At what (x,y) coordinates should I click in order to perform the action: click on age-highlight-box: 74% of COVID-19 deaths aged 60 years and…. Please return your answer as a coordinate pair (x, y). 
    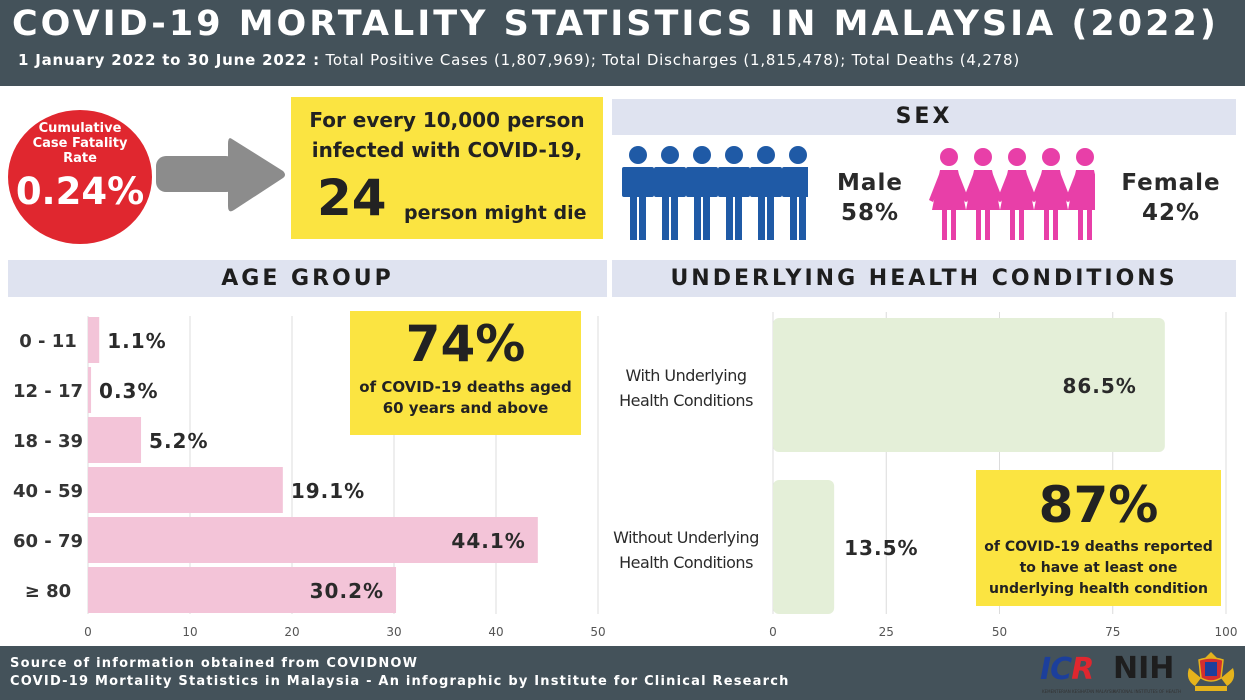
    Looking at the image, I should click on (465, 373).